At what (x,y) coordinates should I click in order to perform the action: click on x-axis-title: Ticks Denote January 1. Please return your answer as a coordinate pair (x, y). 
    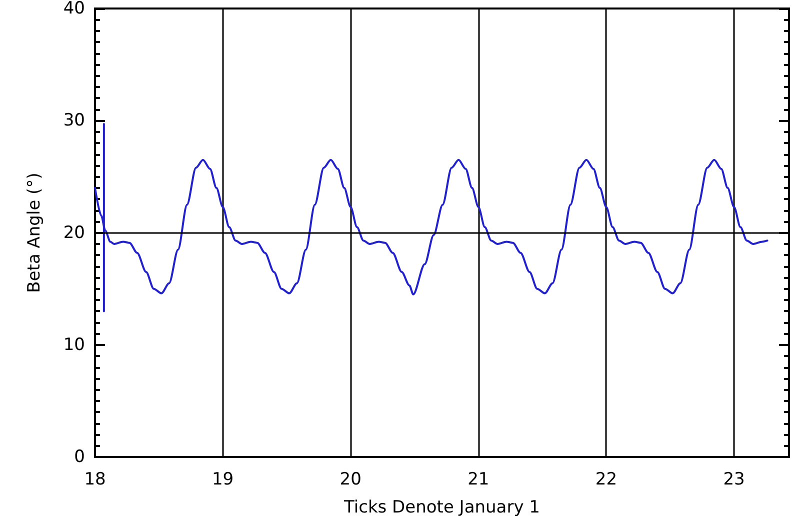
    Looking at the image, I should click on (441, 508).